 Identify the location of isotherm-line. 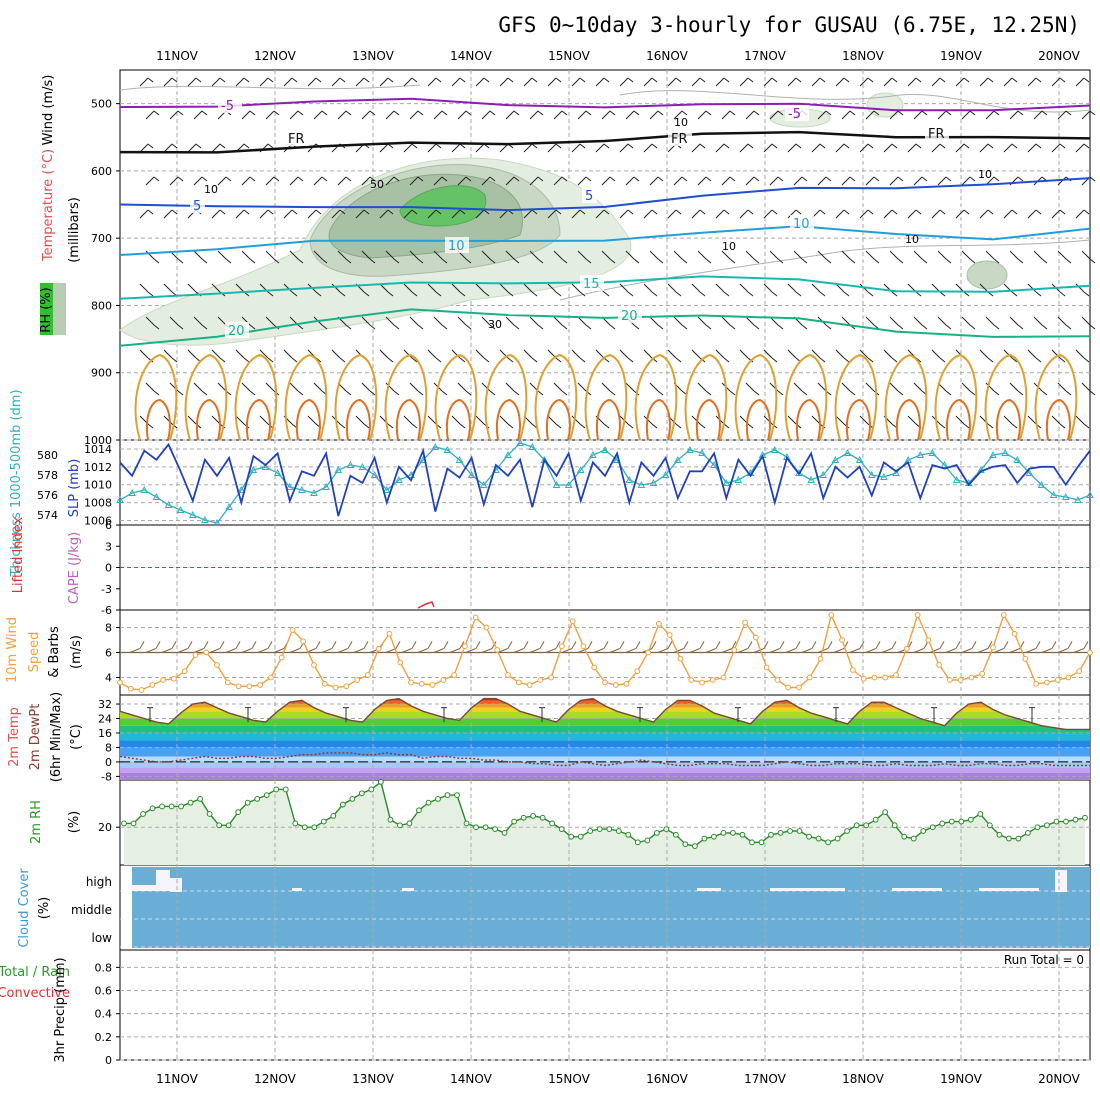
(605, 104).